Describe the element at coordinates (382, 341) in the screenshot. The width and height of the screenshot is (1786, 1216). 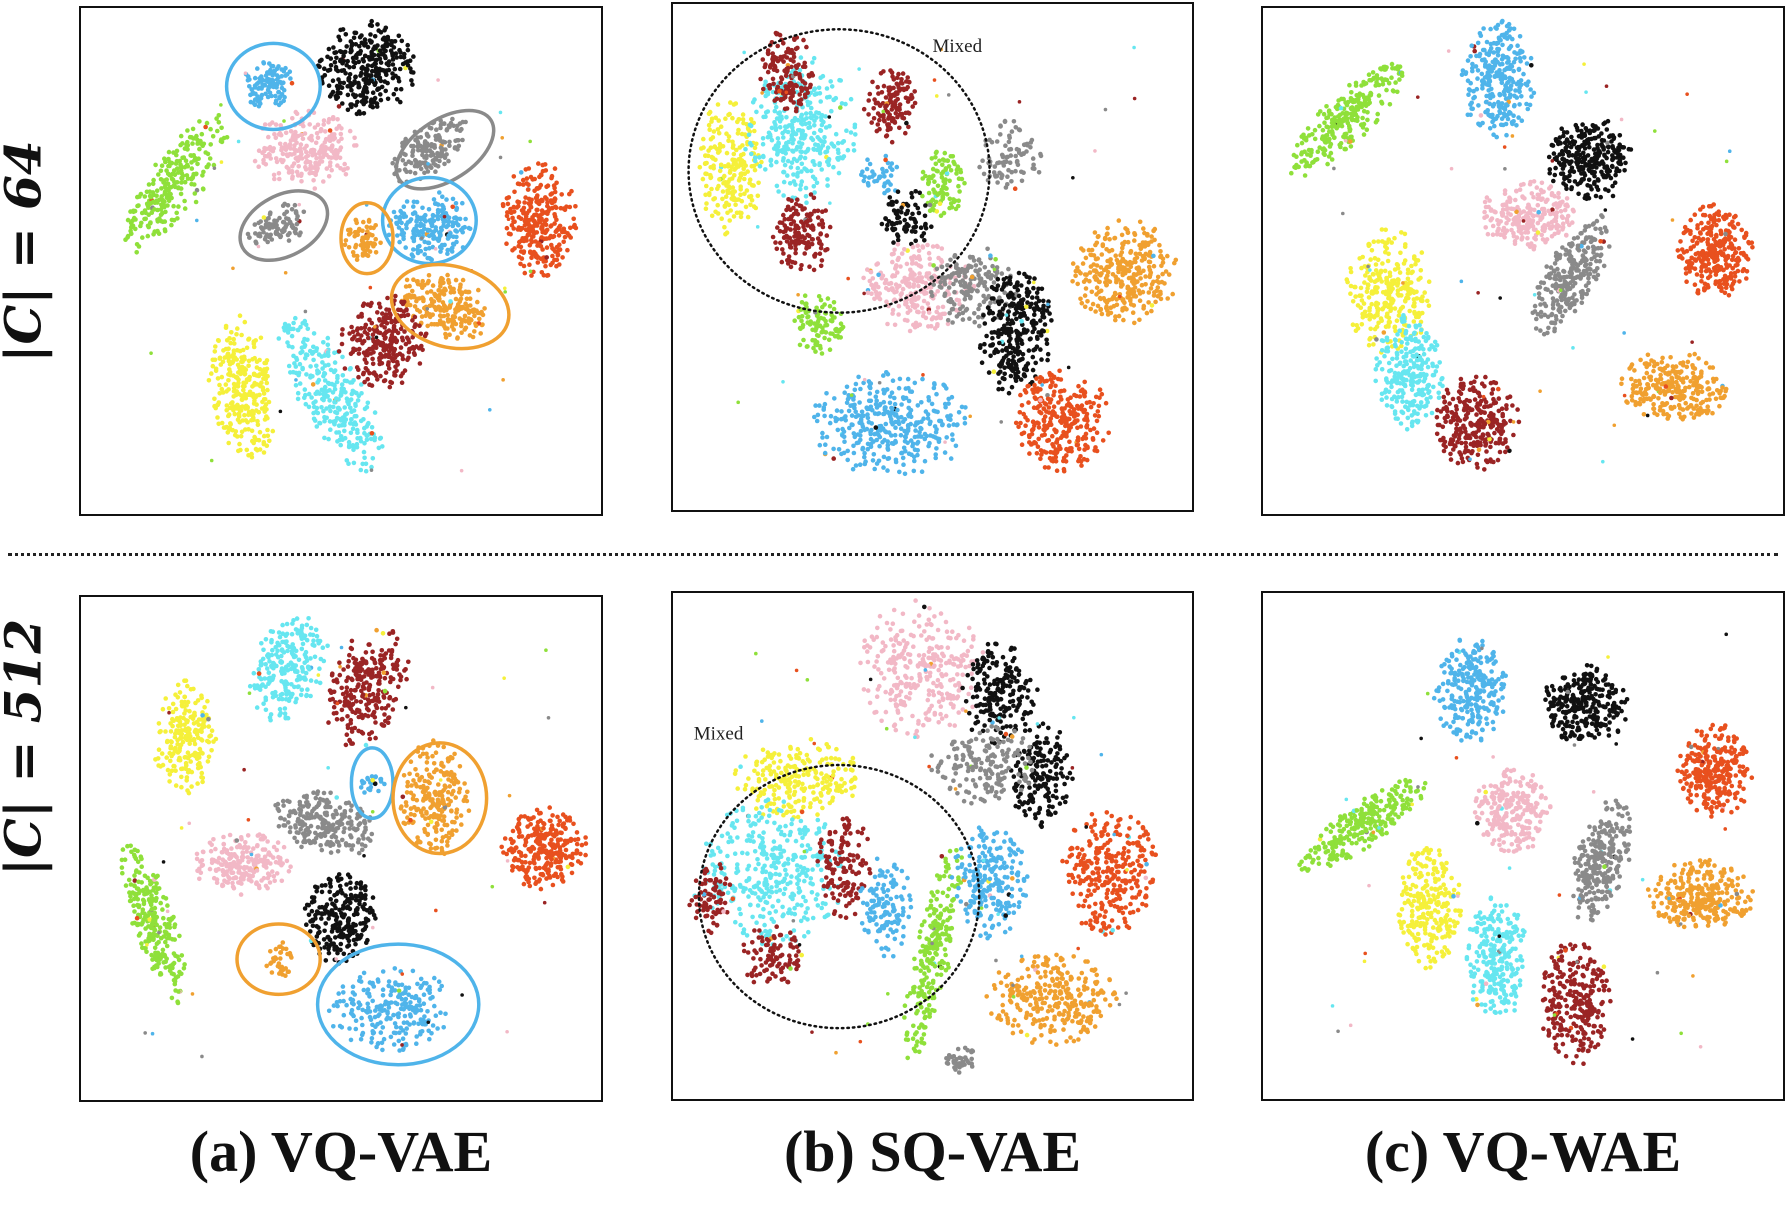
I see `cluster-brown` at that location.